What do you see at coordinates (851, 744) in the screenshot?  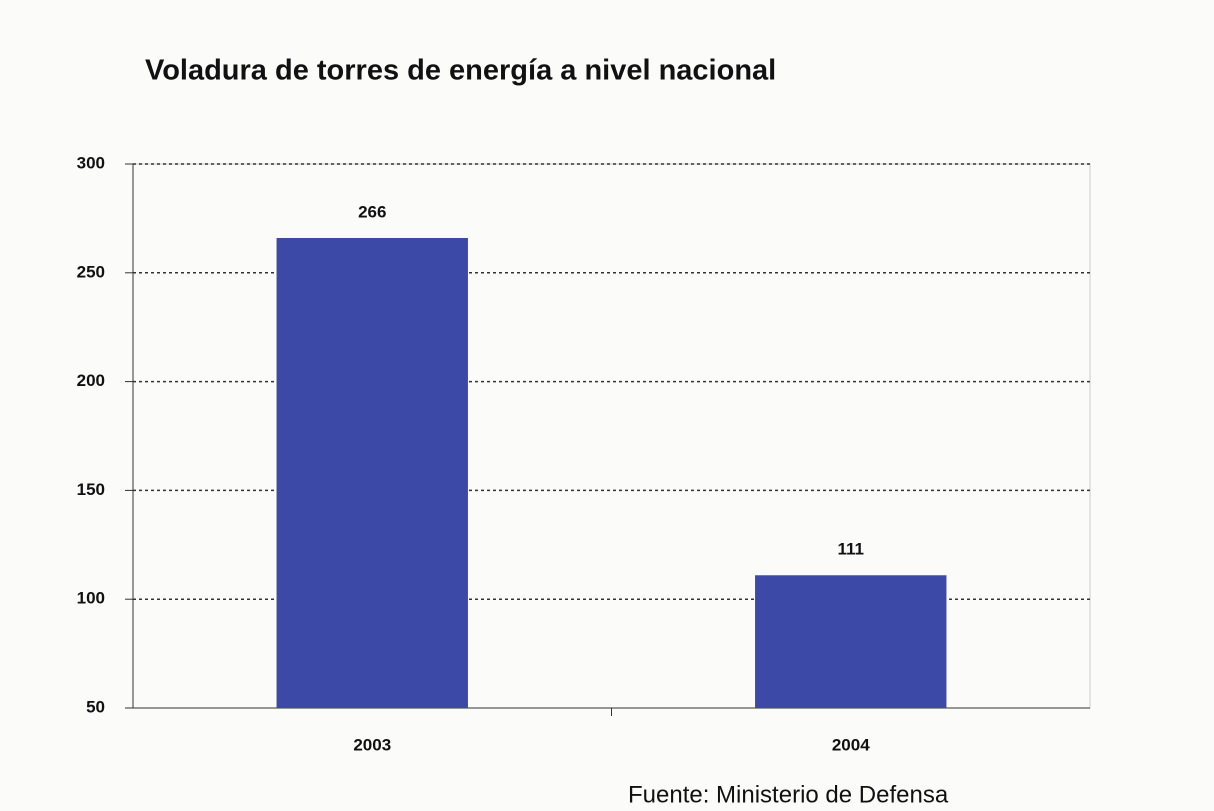 I see `x-tick-label: 2004` at bounding box center [851, 744].